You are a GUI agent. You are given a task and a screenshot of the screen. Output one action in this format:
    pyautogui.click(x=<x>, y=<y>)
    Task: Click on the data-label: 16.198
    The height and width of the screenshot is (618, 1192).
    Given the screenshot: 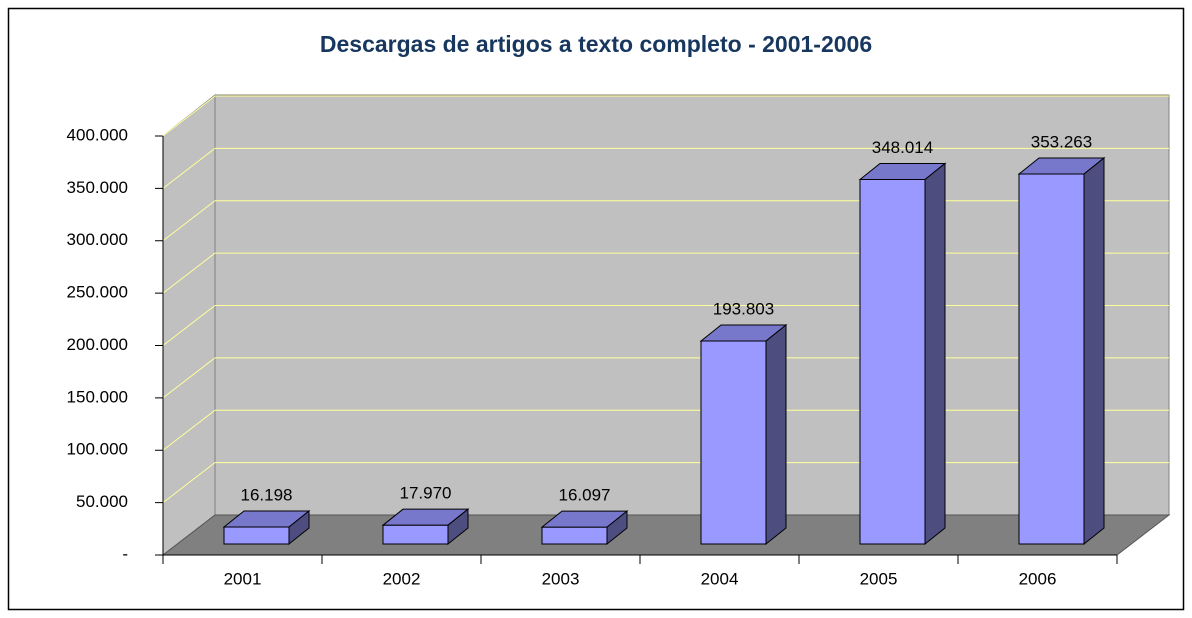 What is the action you would take?
    pyautogui.click(x=267, y=495)
    